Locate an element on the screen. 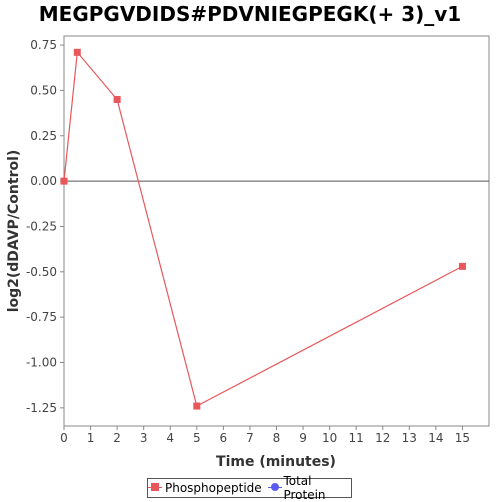  x-tick-label: 0 is located at coordinates (64, 438).